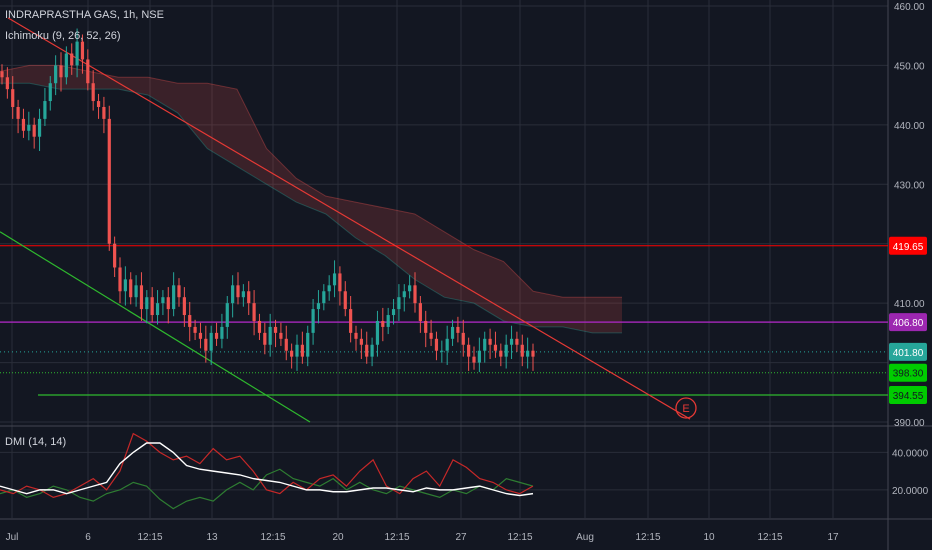  What do you see at coordinates (908, 351) in the screenshot?
I see `last-price-label-box` at bounding box center [908, 351].